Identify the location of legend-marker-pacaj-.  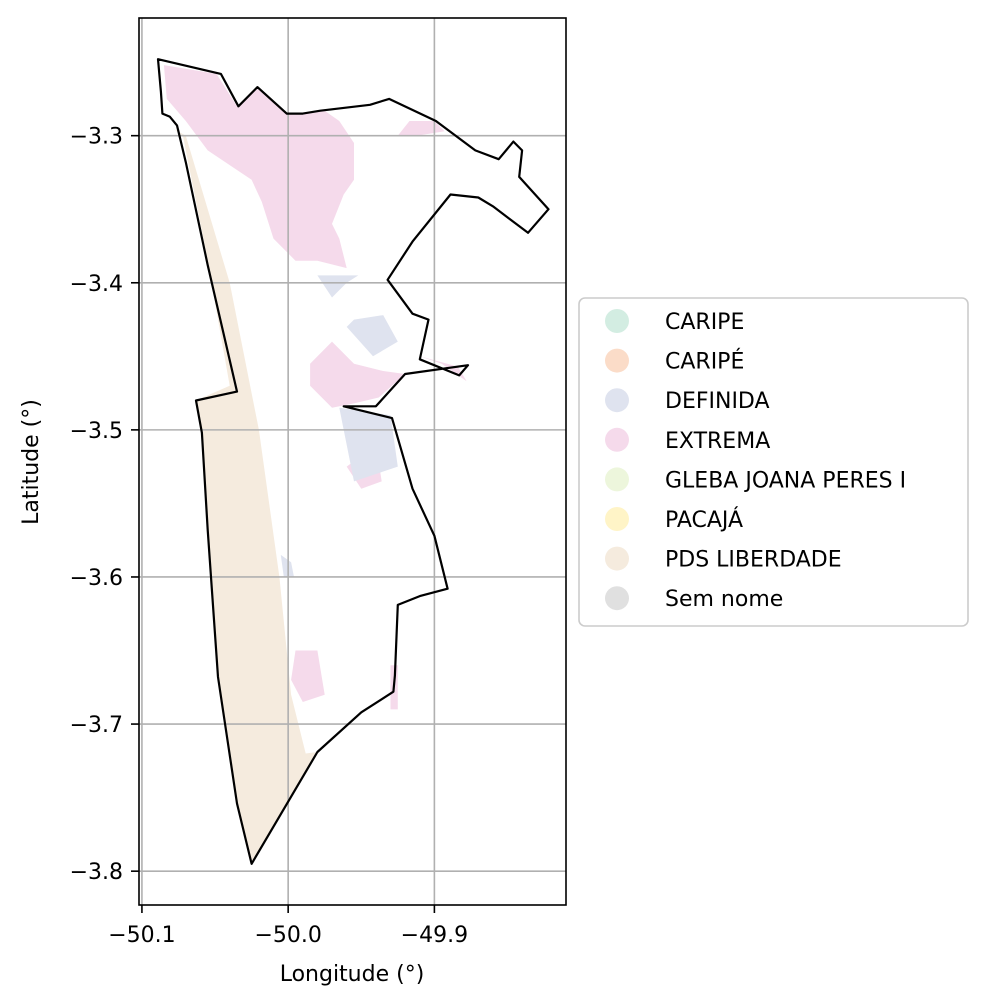
(617, 519).